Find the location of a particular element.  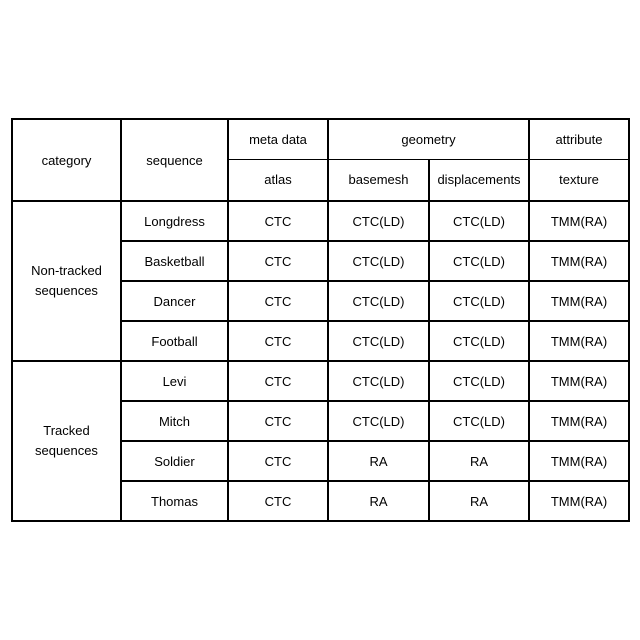

header-cell-category: category is located at coordinates (66, 160).